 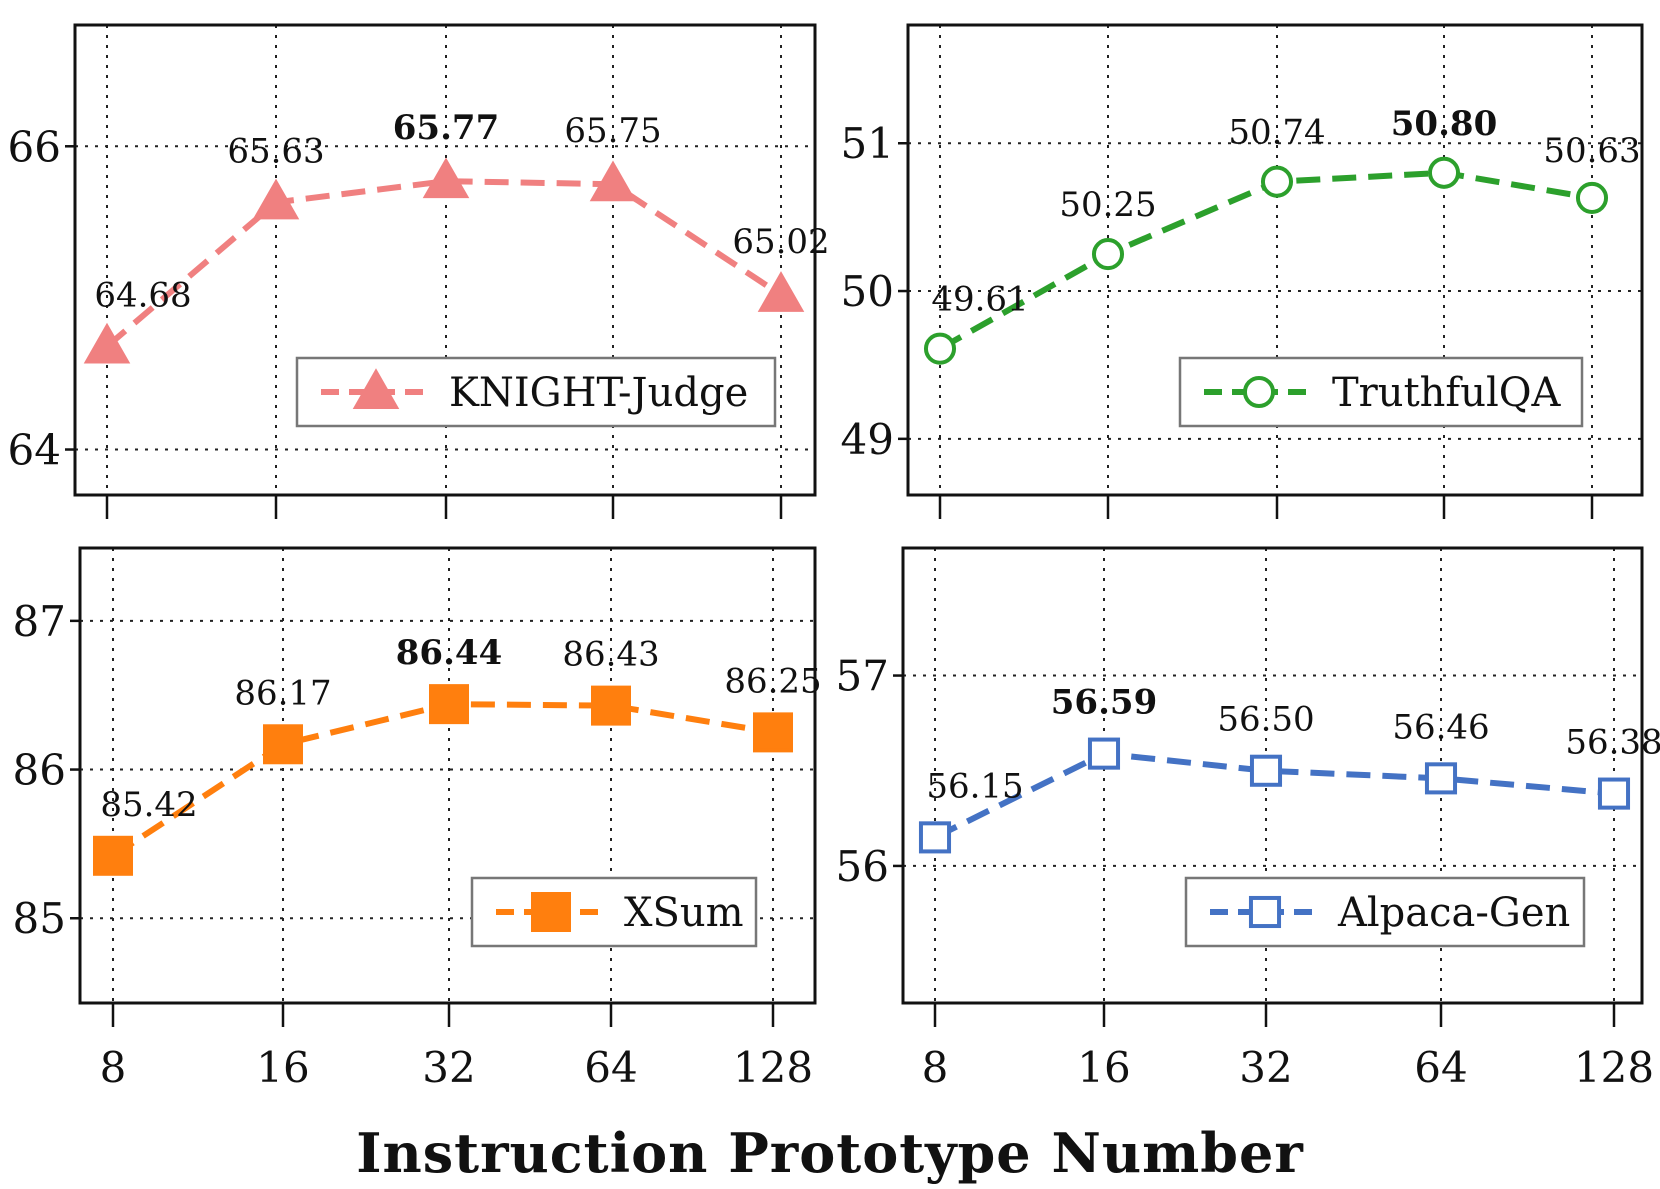 I want to click on data-label: 50.63, so click(x=1591, y=151).